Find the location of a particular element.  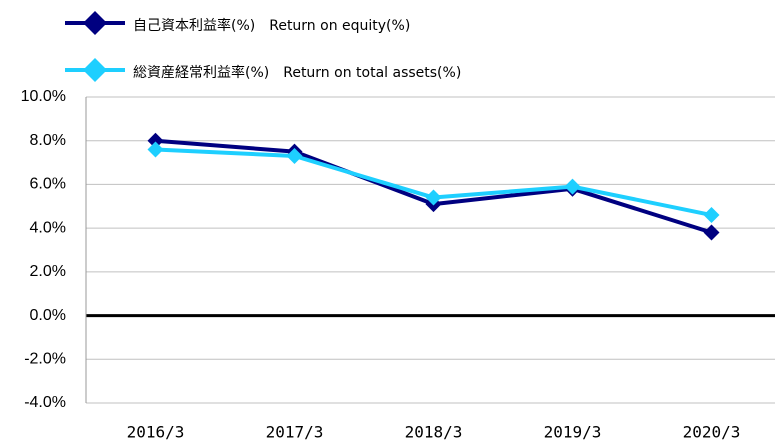

x-tick-label: 2020/3 is located at coordinates (712, 432).